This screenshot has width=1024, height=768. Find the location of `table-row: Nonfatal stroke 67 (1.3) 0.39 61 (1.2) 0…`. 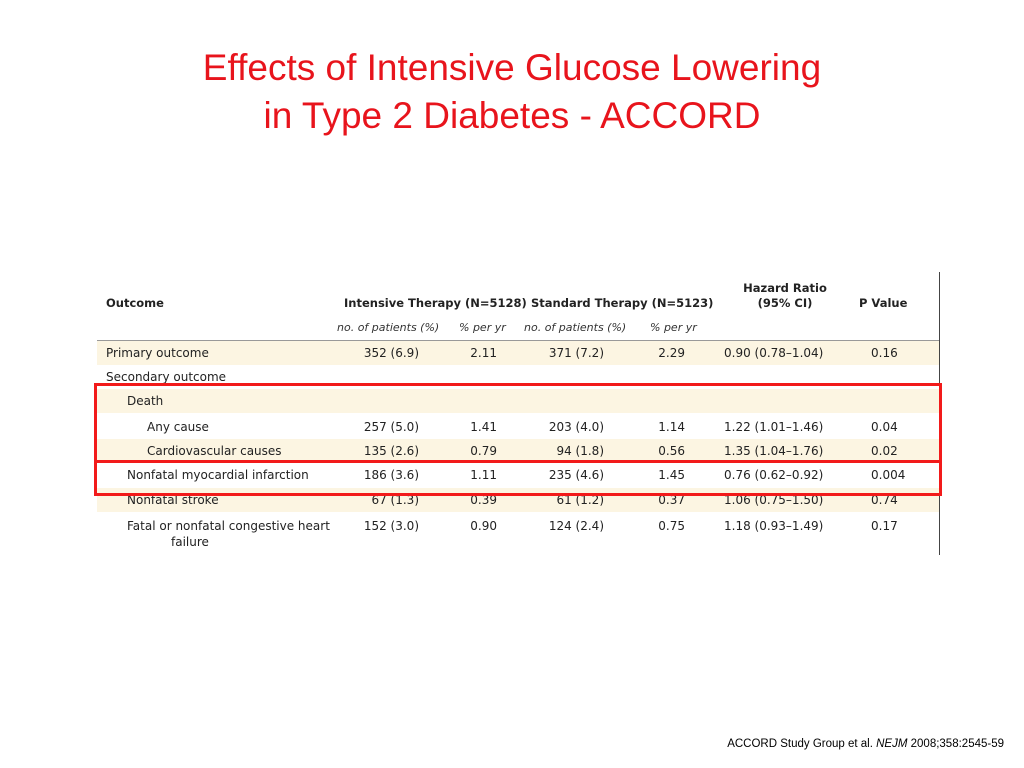

table-row: Nonfatal stroke 67 (1.3) 0.39 61 (1.2) 0… is located at coordinates (518, 500).